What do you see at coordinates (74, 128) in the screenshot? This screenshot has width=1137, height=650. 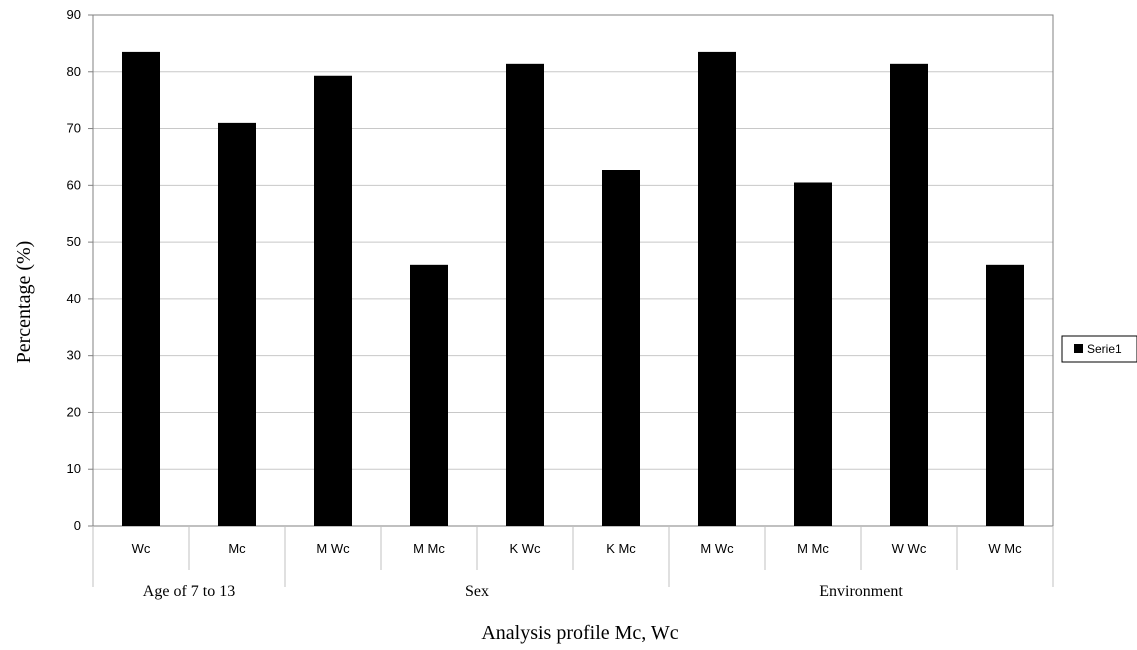 I see `y-tick-label: 70` at bounding box center [74, 128].